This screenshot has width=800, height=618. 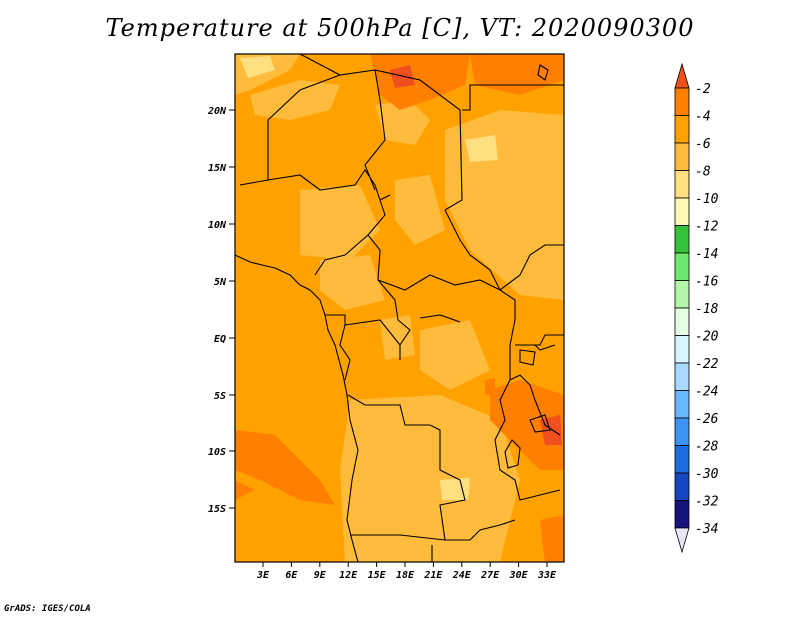 I want to click on lon-label: 9E, so click(x=320, y=575).